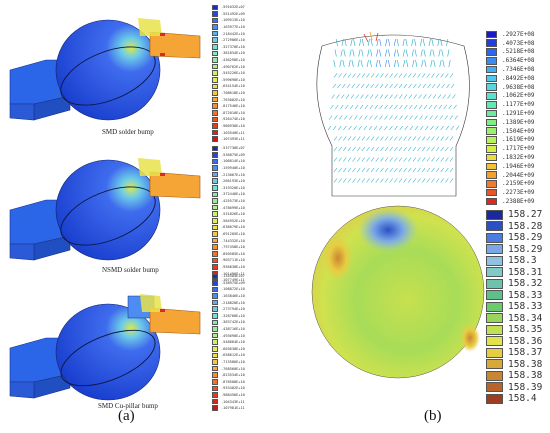 The image size is (550, 433). Describe the element at coordinates (518, 166) in the screenshot. I see `legend-value: .1946E+09` at that location.